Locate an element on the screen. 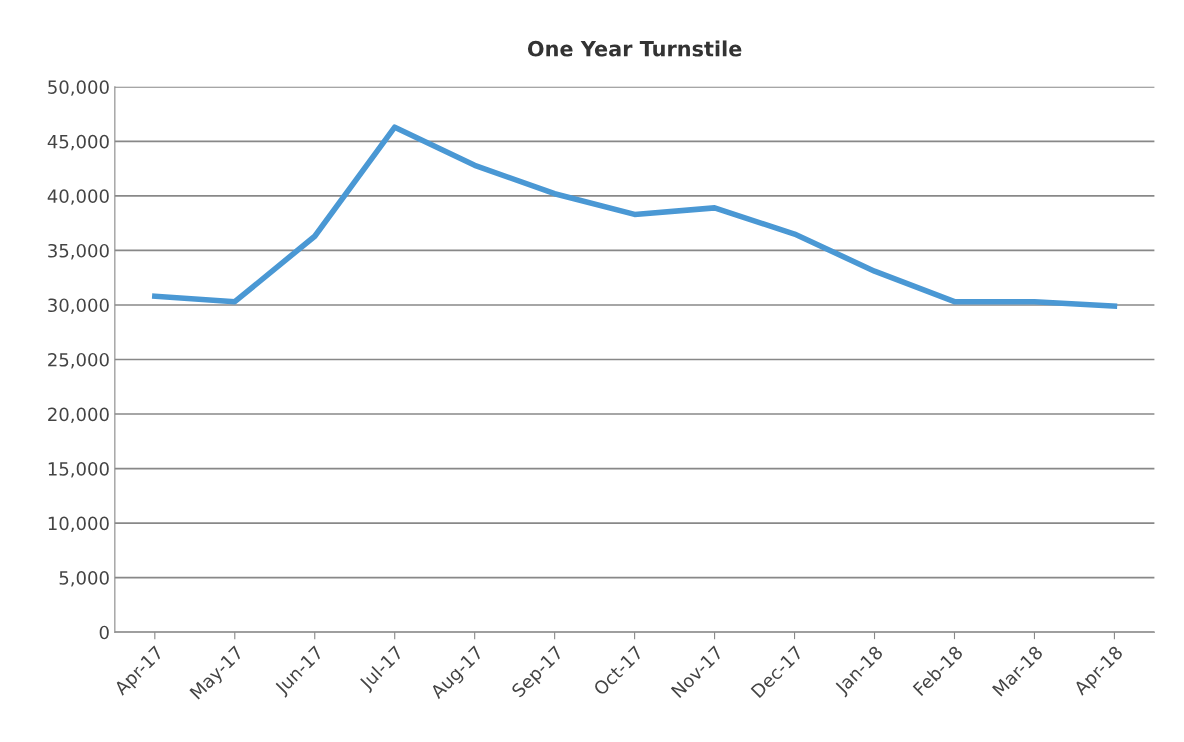 Image resolution: width=1184 pixels, height=742 pixels. y-tick-label: 15,000 is located at coordinates (78, 470).